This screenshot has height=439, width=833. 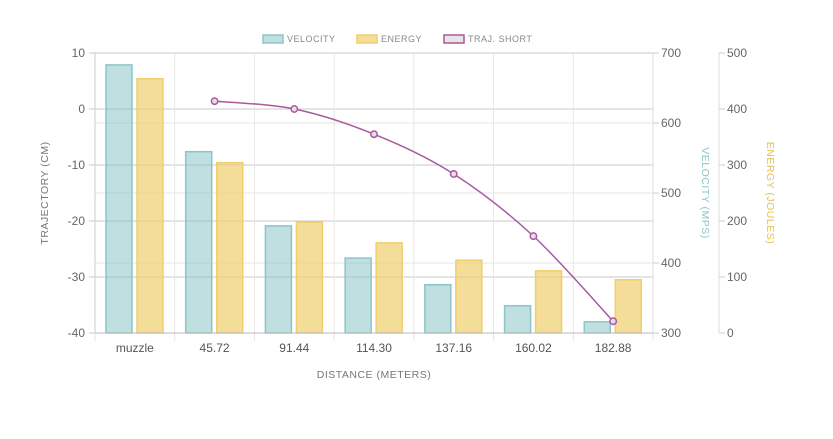 I want to click on x-tick-label: 45.72, so click(x=215, y=348).